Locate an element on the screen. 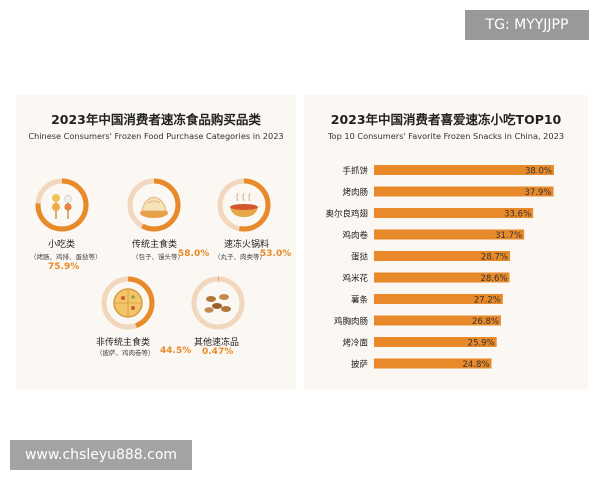  bar-value-label: 28.6% is located at coordinates (493, 279).